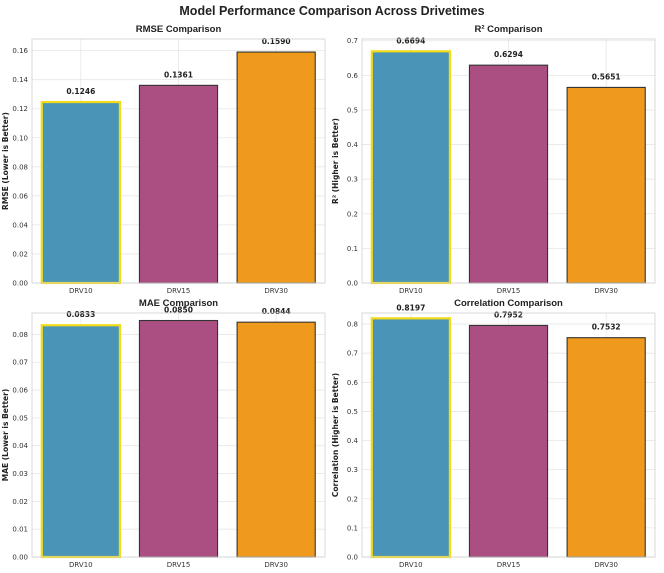 This screenshot has width=664, height=573. I want to click on y-tick-label: 0.8, so click(352, 325).